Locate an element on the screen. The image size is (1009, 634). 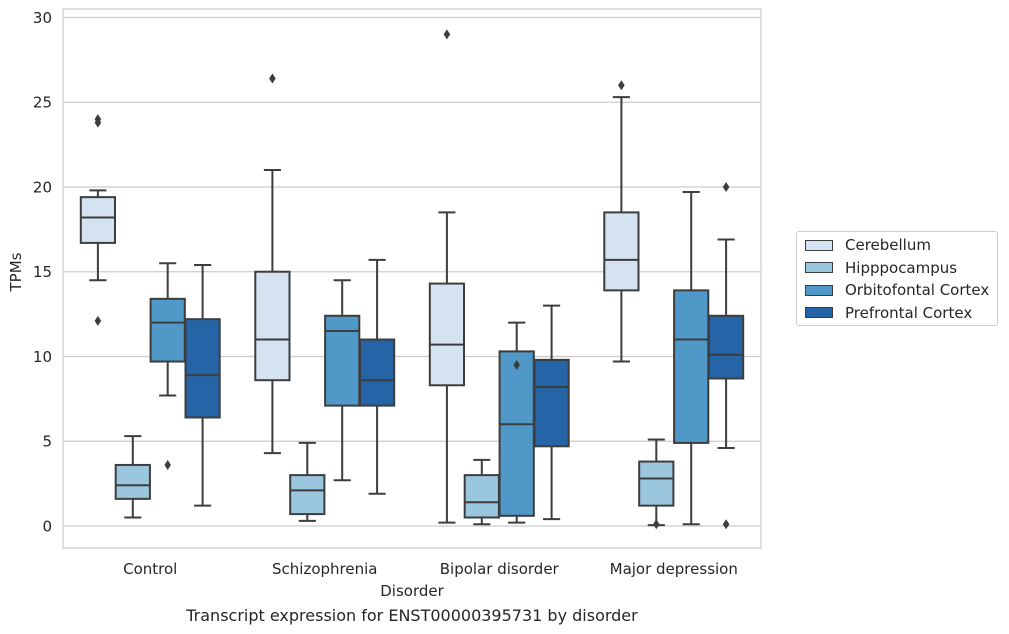
legend-label: Hipppocampus is located at coordinates (901, 267).